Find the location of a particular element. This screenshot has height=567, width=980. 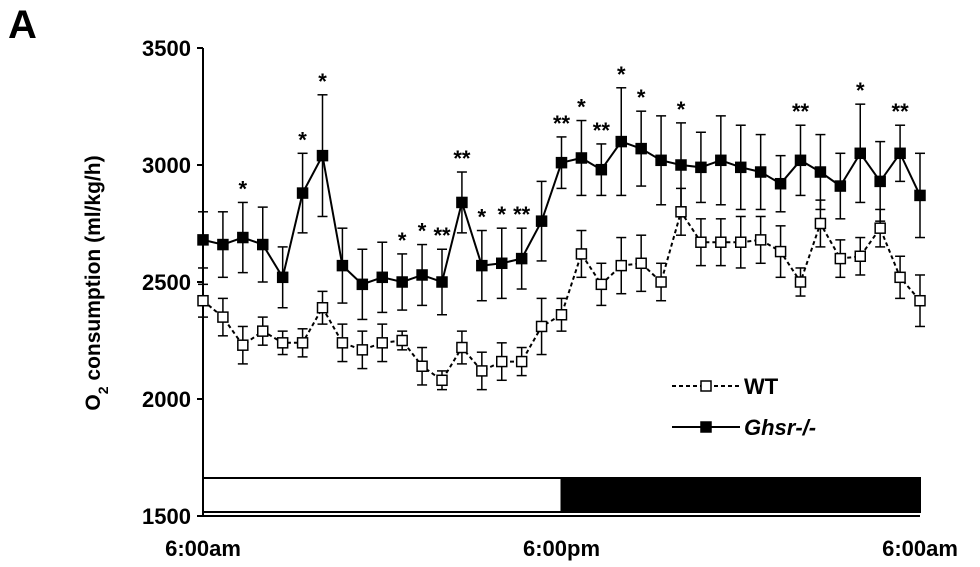

y-tick-label: 2500 is located at coordinates (166, 282).